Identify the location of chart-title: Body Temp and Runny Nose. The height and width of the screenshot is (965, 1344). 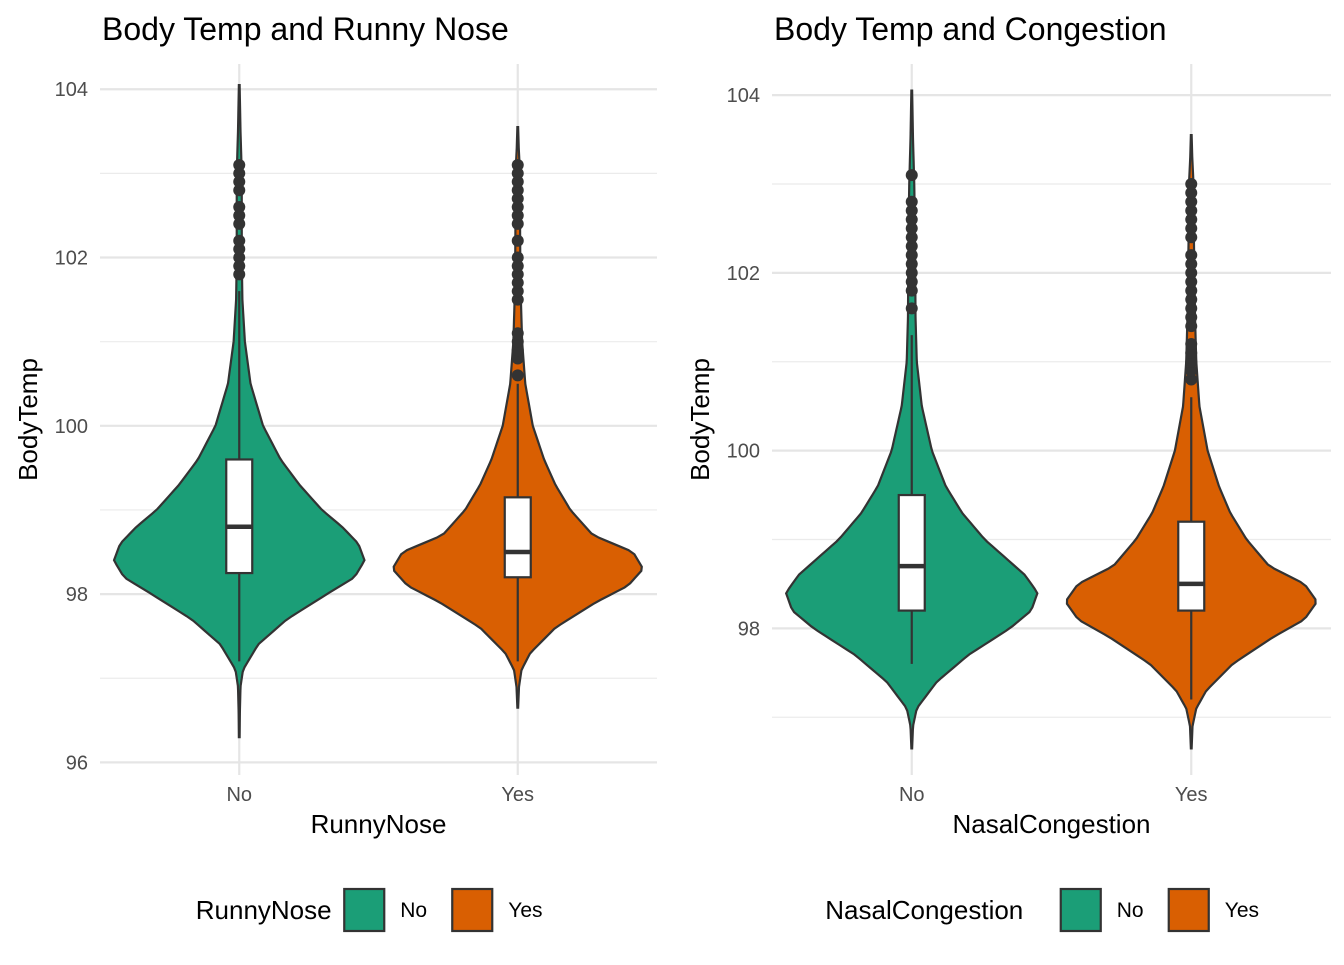
(305, 29).